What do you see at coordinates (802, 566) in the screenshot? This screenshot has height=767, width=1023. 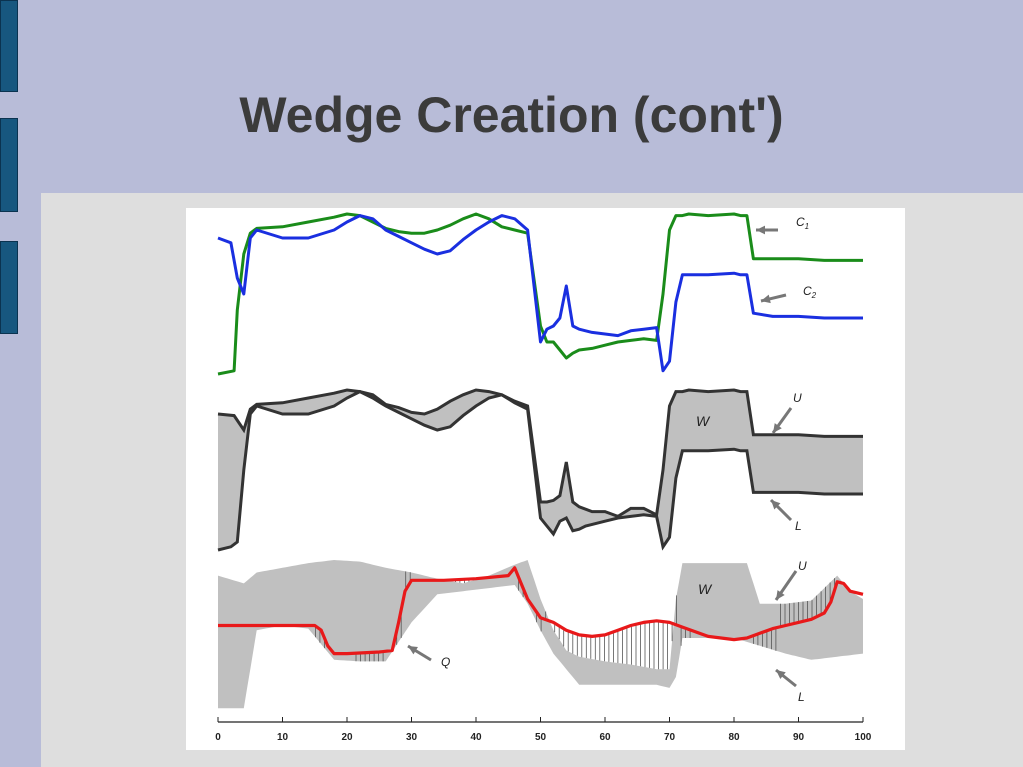 I see `bottom-u-label: U` at bounding box center [802, 566].